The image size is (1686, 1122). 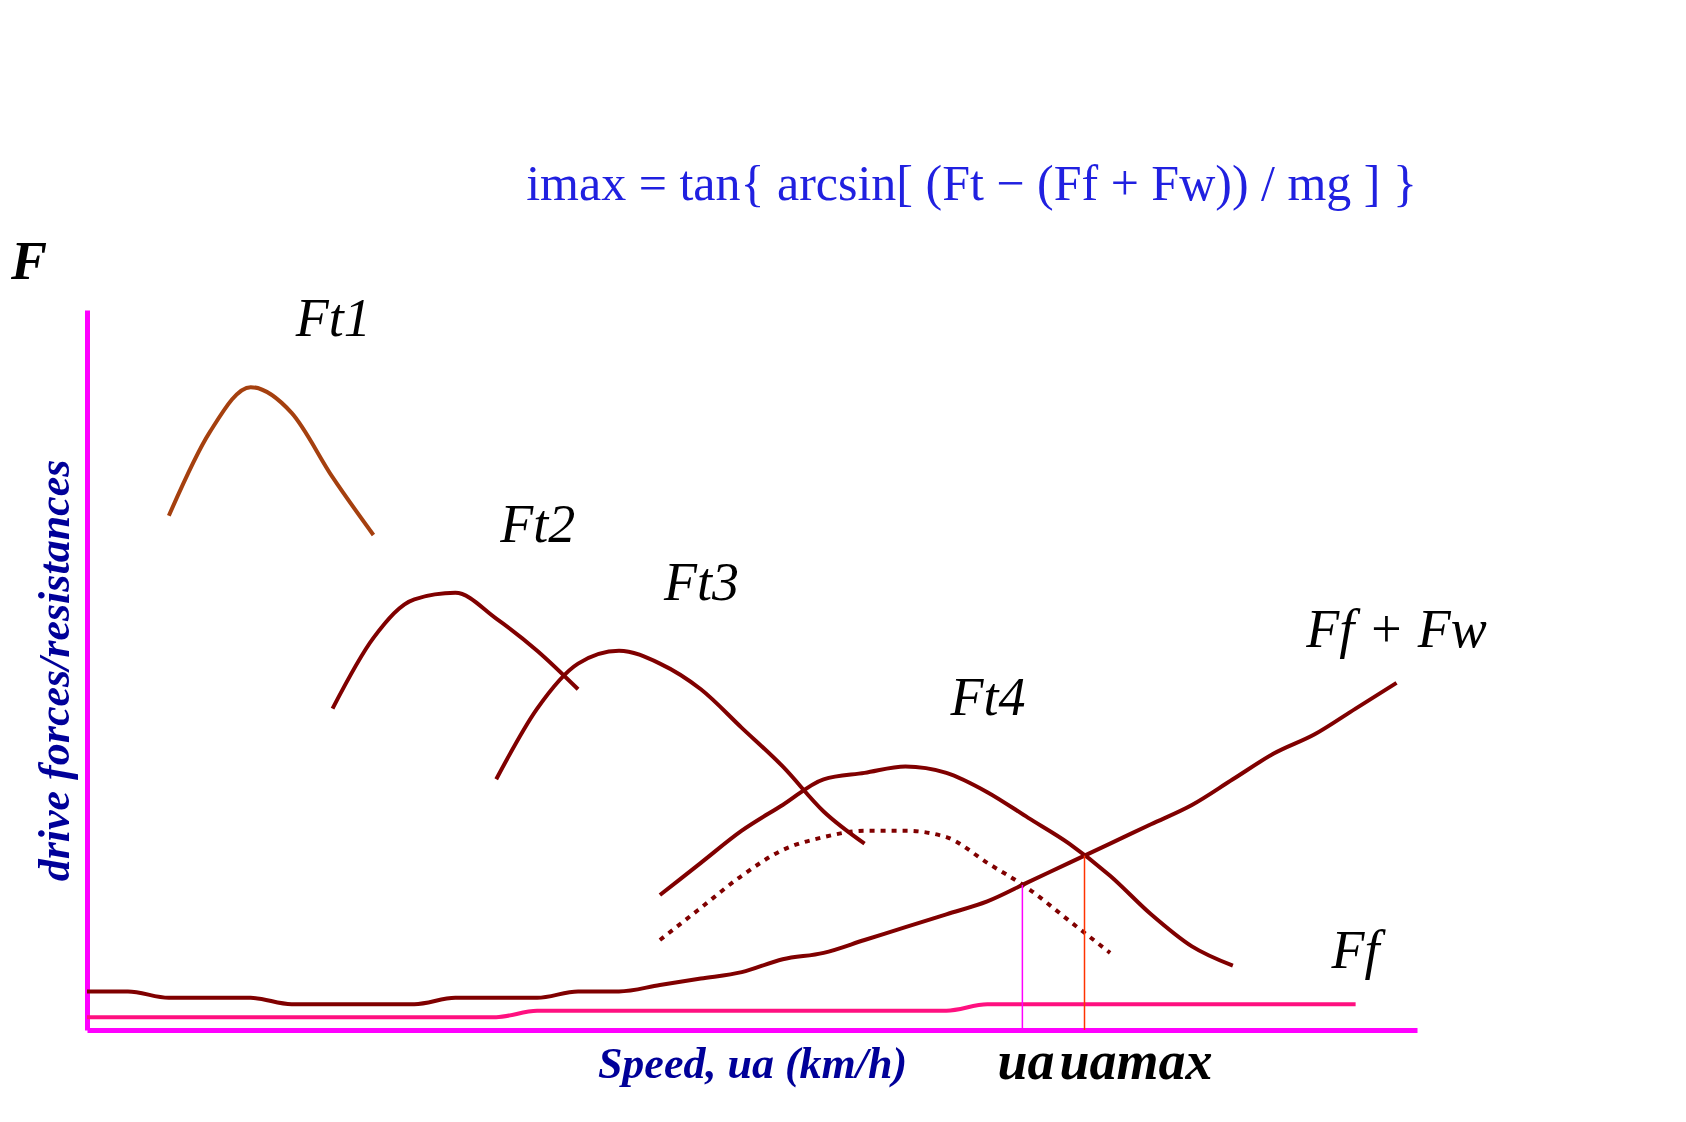 What do you see at coordinates (1136, 1061) in the screenshot?
I see `text: uamax` at bounding box center [1136, 1061].